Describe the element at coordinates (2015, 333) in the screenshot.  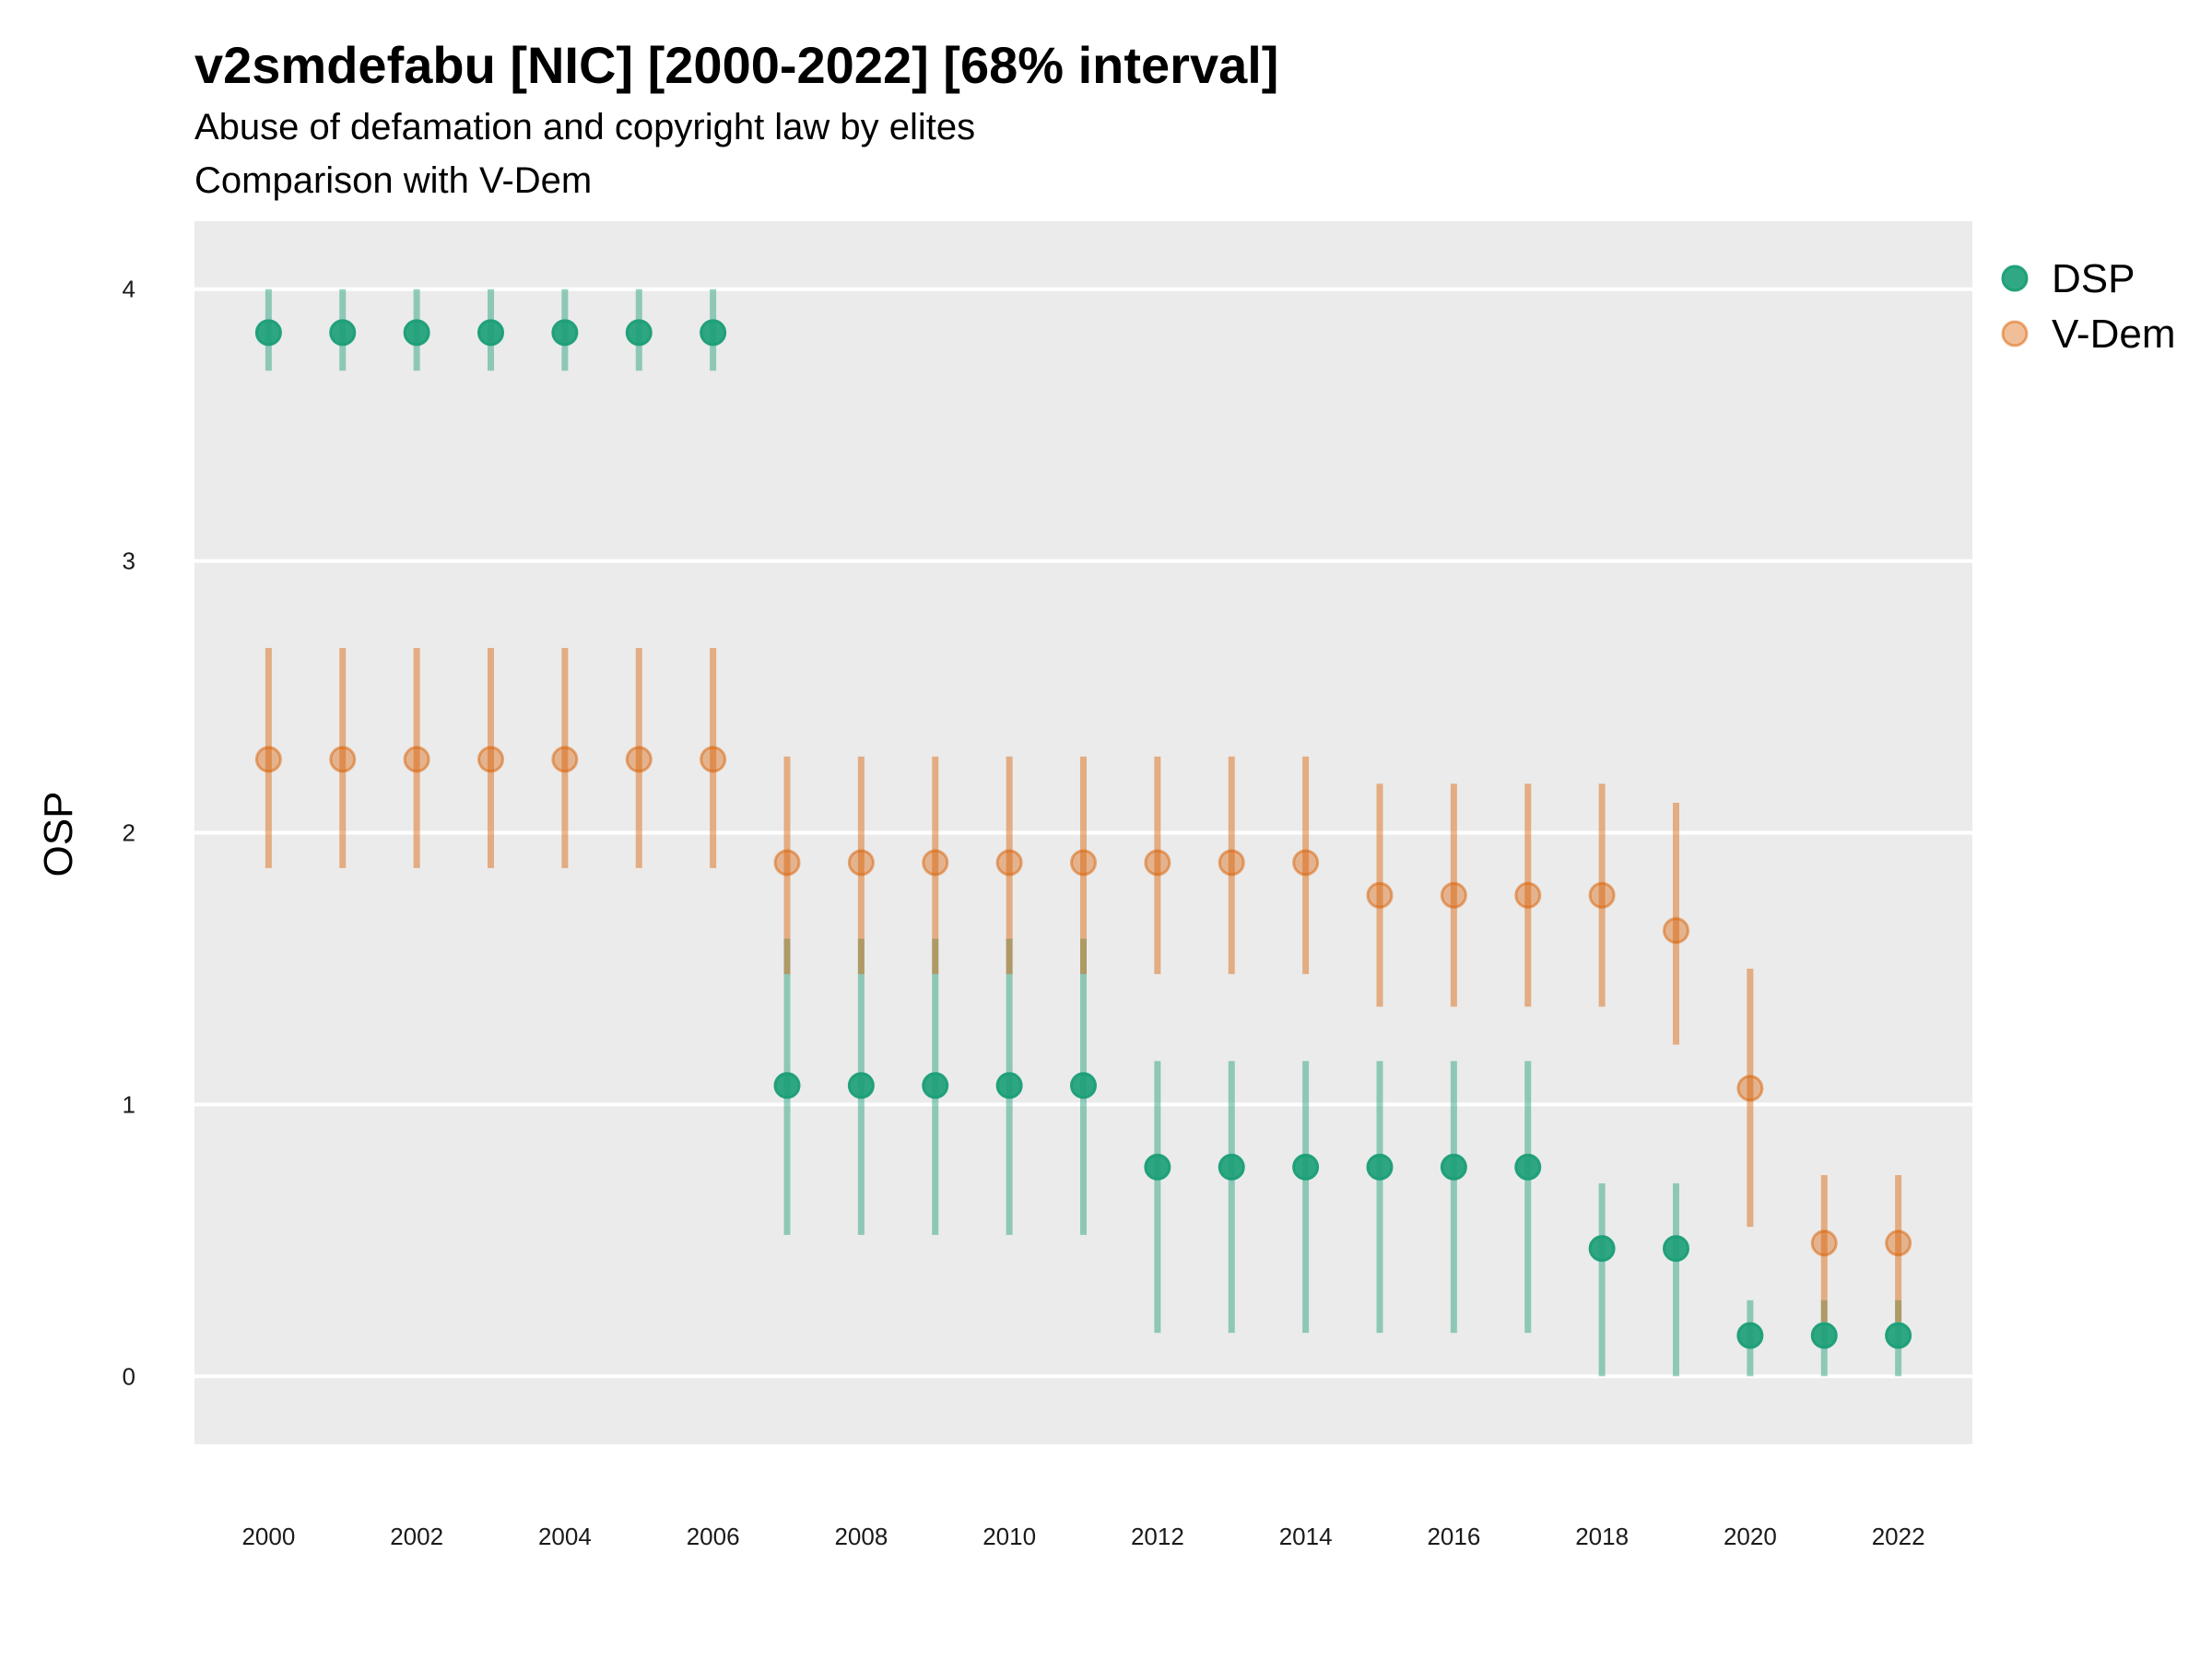
I see `legend-key-v-dem` at that location.